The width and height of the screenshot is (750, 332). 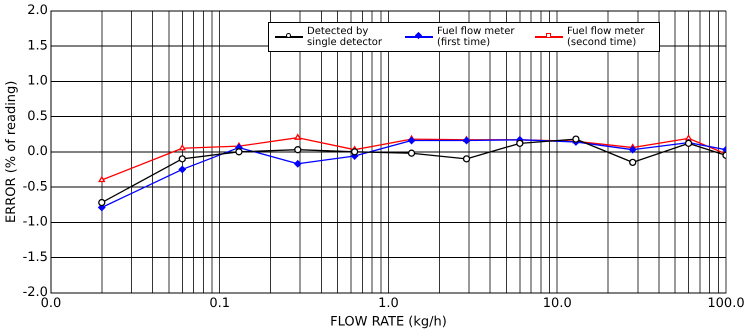 I want to click on y-tick-label: -0.5, so click(x=35, y=186).